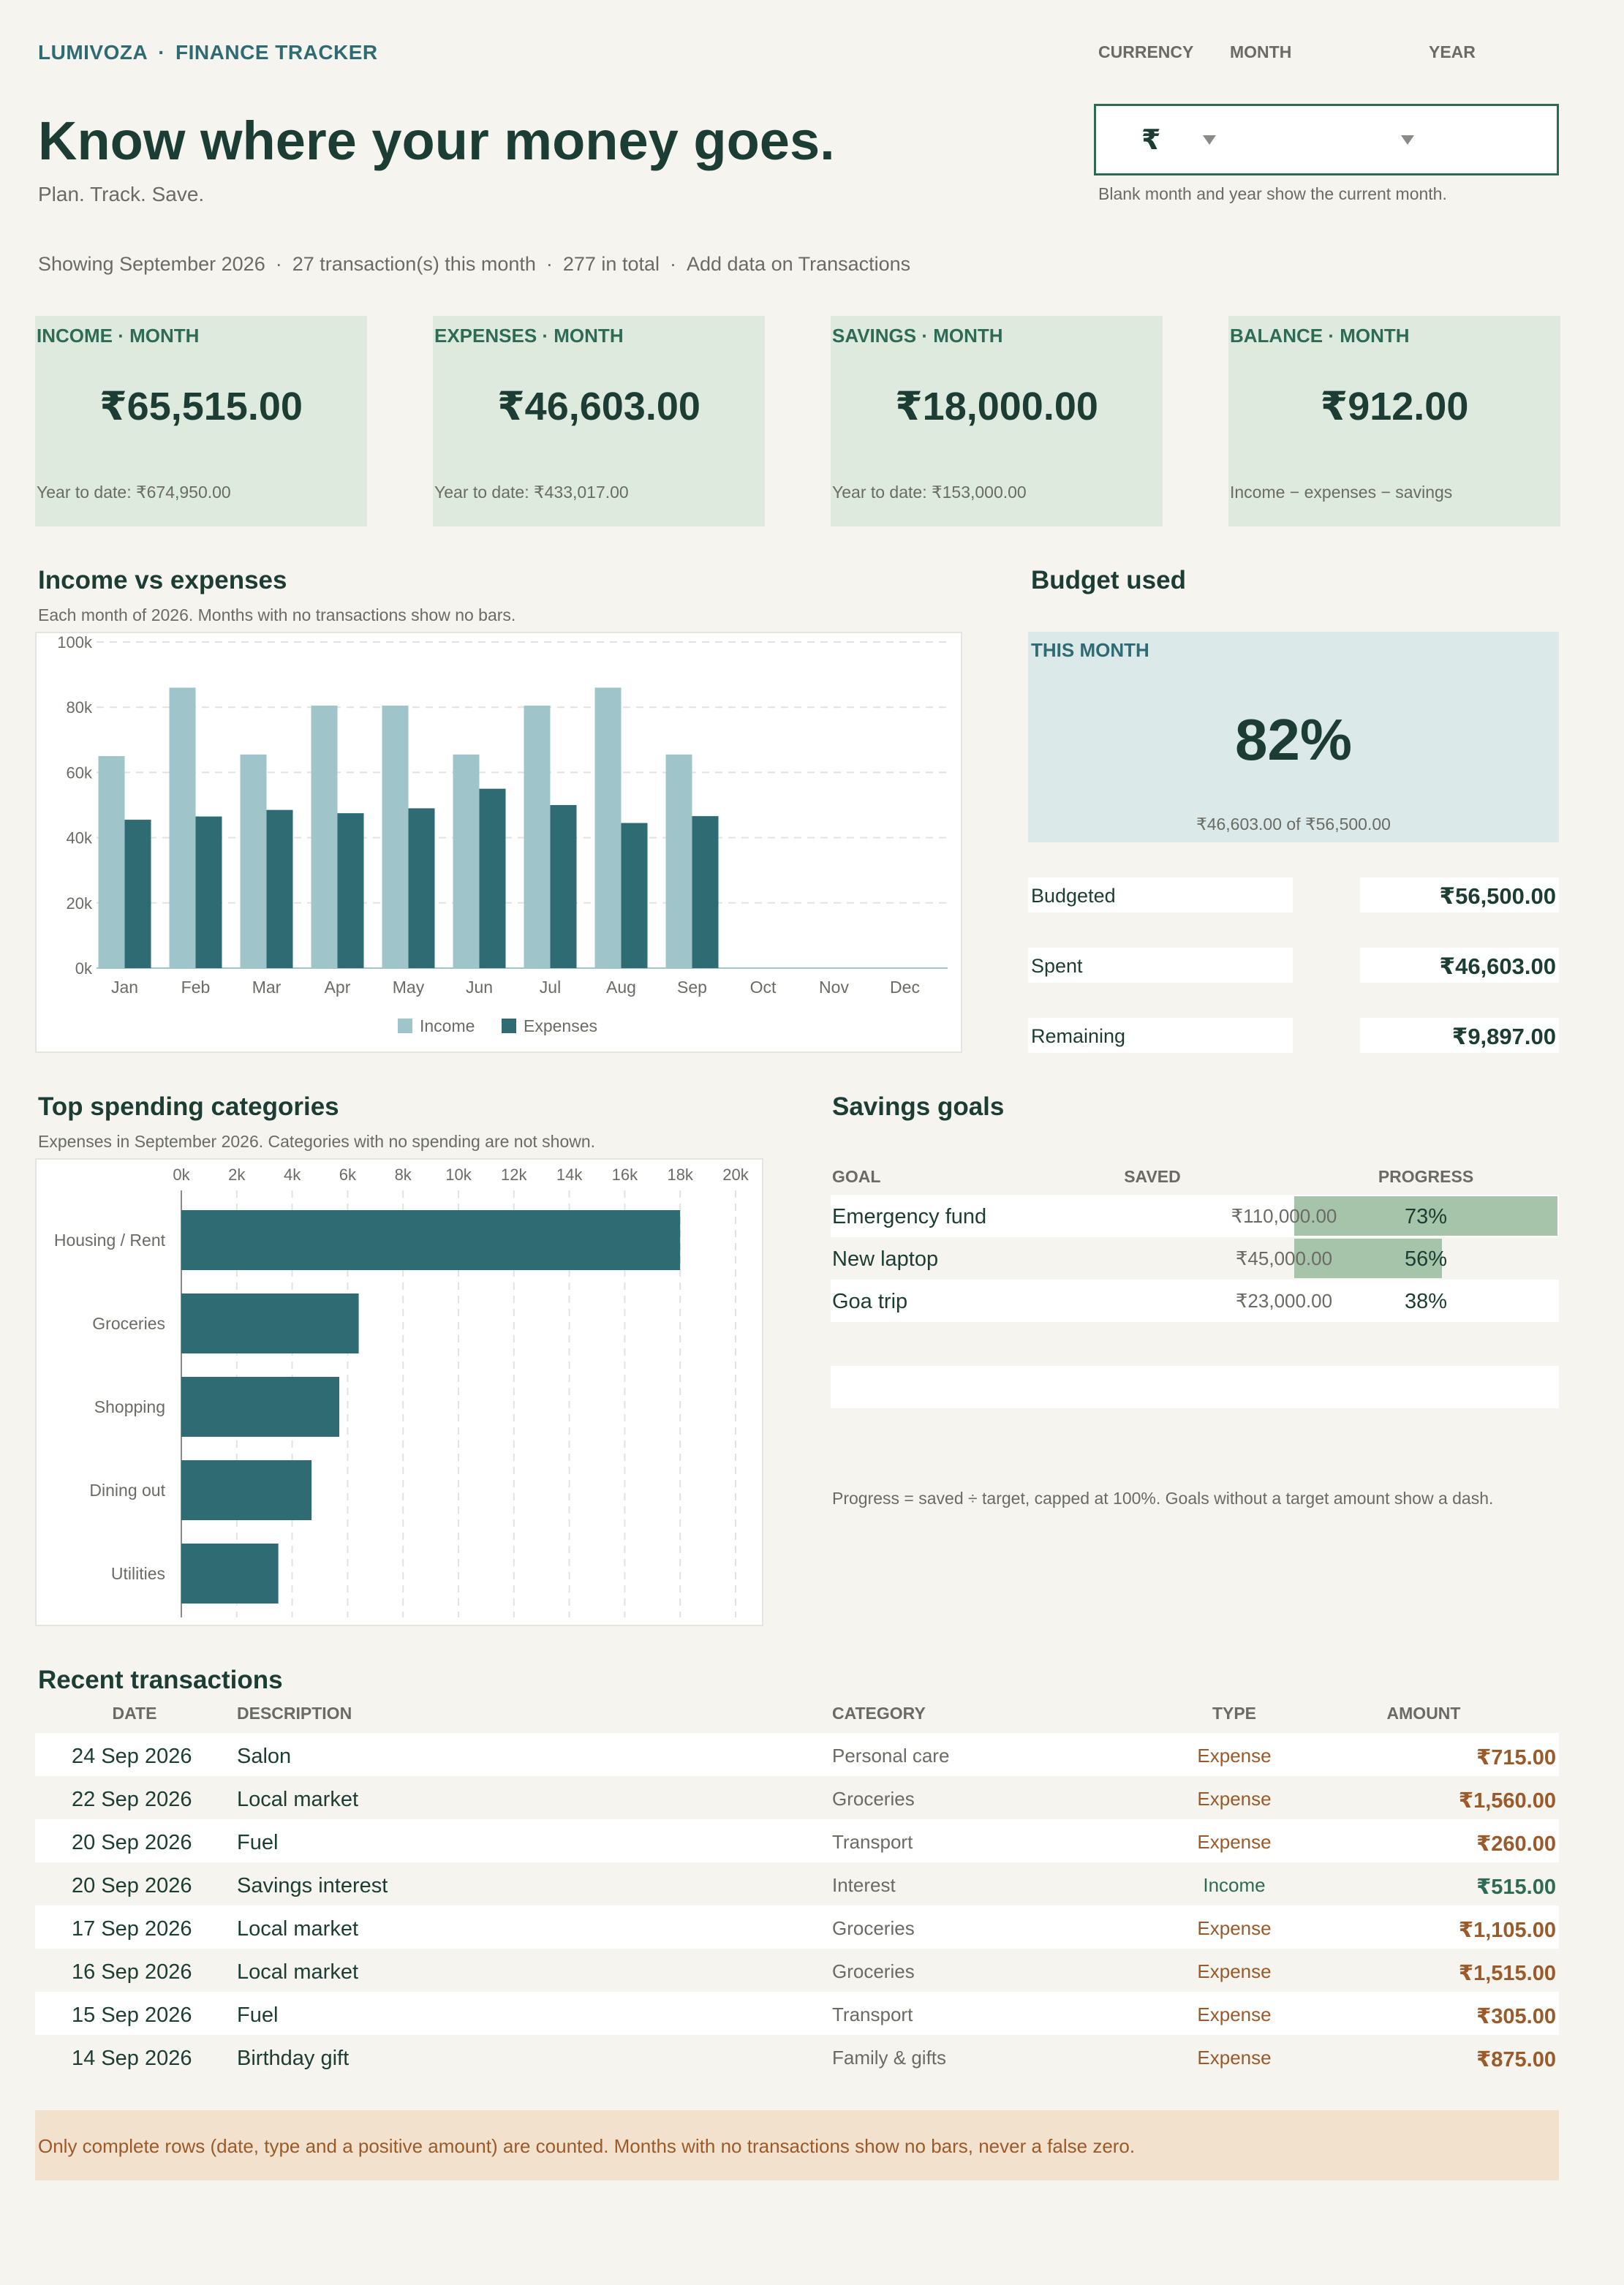  Describe the element at coordinates (1491, 139) in the screenshot. I see `year-input` at that location.